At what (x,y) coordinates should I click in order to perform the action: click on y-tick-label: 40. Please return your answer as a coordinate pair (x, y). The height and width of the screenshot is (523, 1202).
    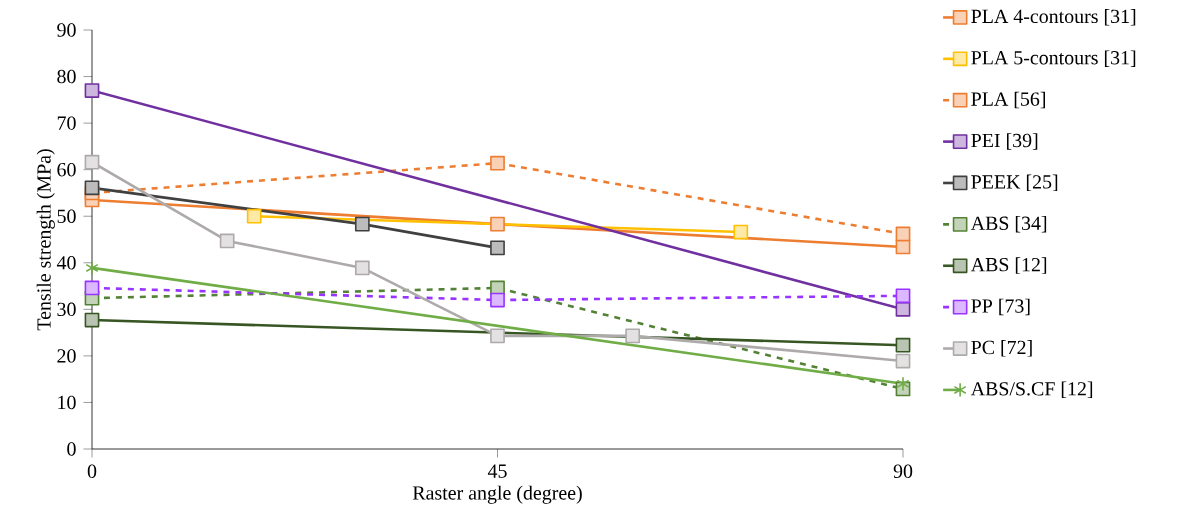
    Looking at the image, I should click on (66, 263).